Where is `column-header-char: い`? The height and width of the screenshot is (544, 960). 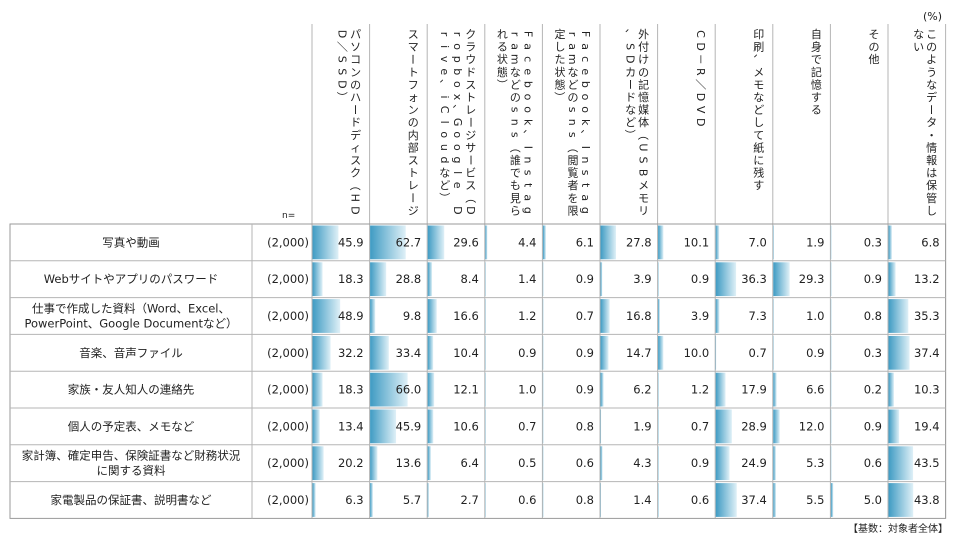
column-header-char: い is located at coordinates (918, 47).